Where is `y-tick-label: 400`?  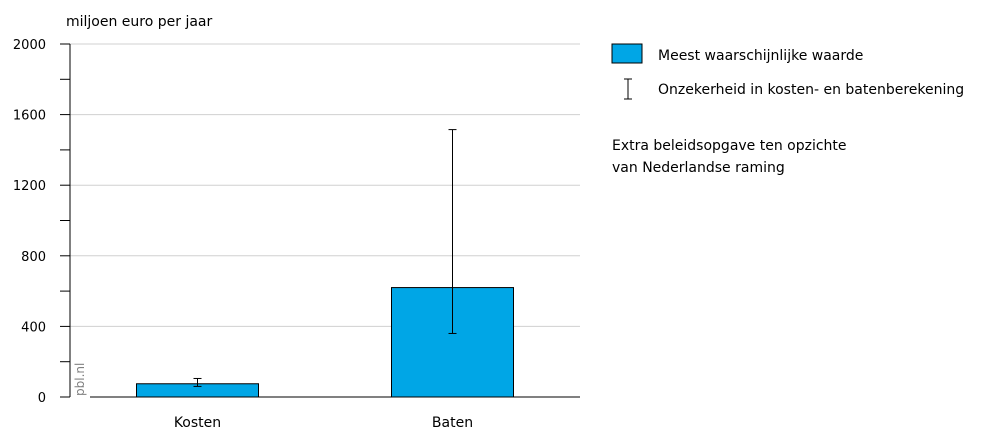
y-tick-label: 400 is located at coordinates (33, 327).